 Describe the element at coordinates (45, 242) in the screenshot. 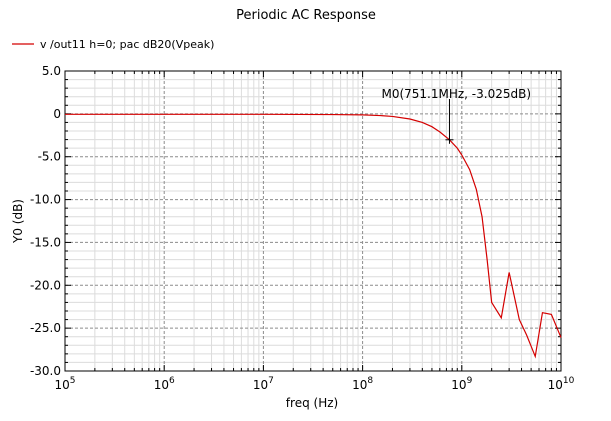

I see `y-tick-label: -15.0` at that location.